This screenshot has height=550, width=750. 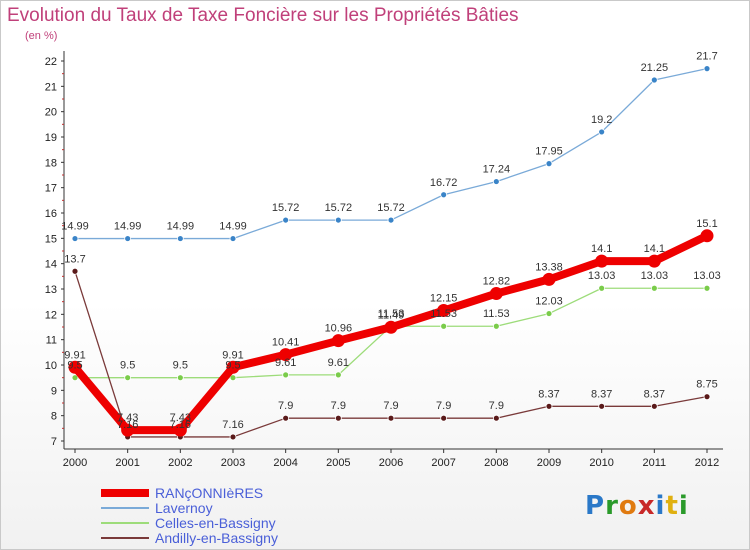 What do you see at coordinates (339, 329) in the screenshot?
I see `data-label: 10.96` at bounding box center [339, 329].